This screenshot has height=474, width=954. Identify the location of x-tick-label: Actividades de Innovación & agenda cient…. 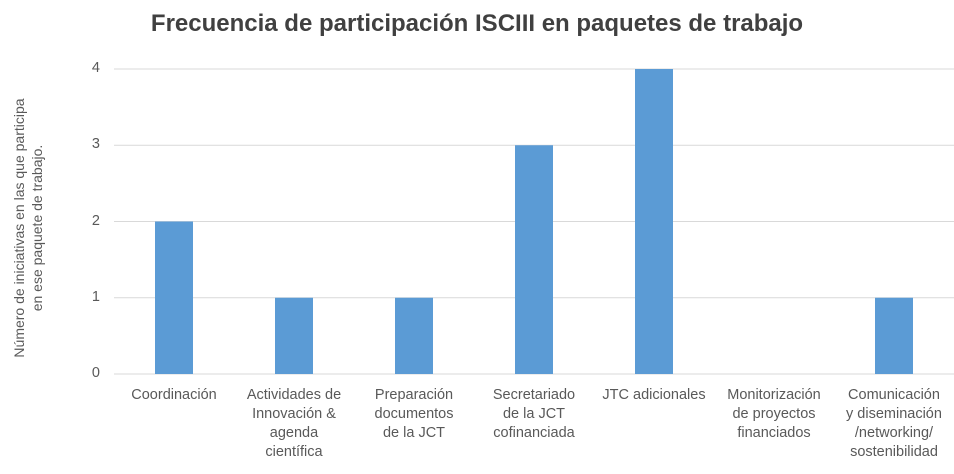
(294, 423).